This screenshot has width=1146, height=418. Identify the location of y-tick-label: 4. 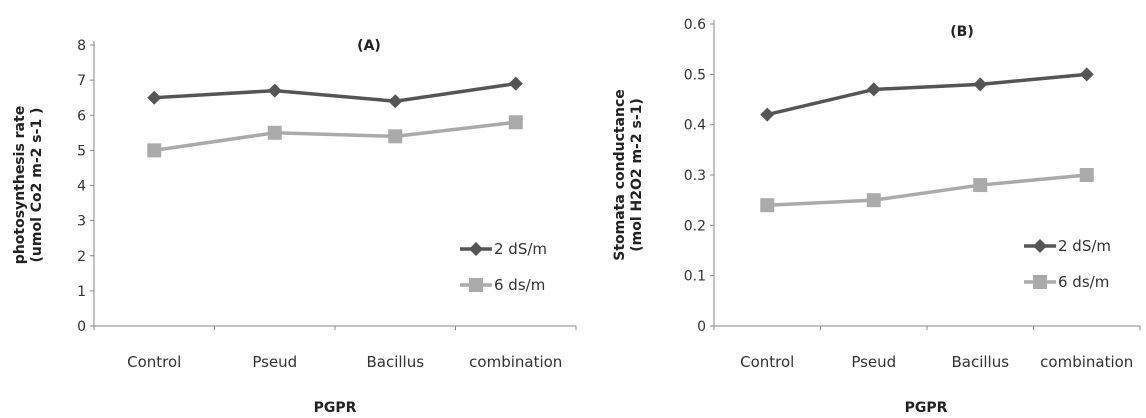
(81, 187).